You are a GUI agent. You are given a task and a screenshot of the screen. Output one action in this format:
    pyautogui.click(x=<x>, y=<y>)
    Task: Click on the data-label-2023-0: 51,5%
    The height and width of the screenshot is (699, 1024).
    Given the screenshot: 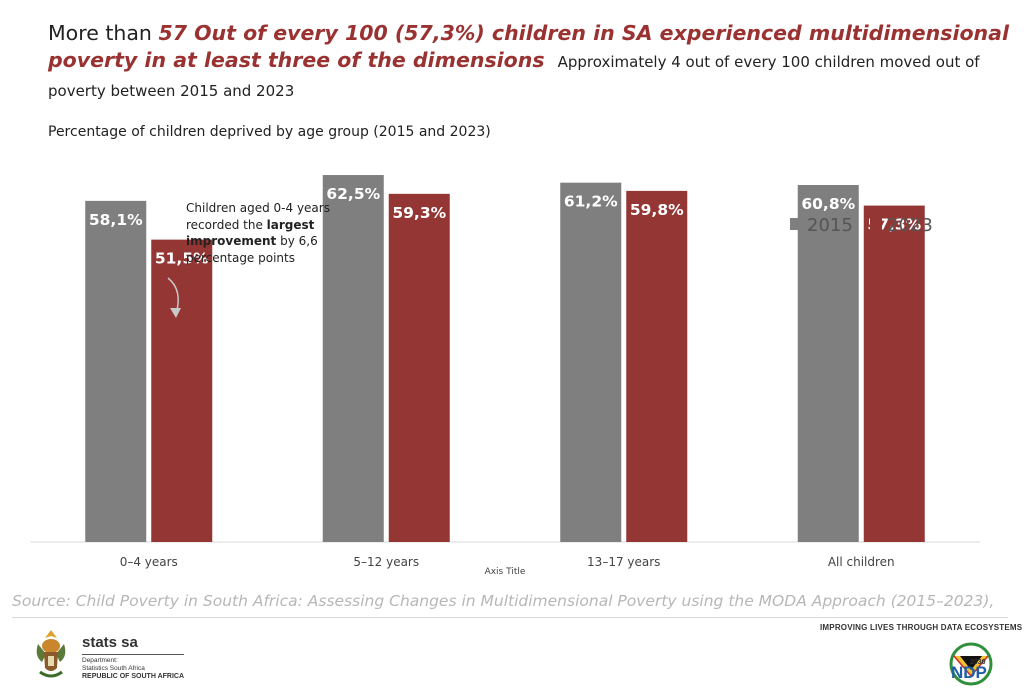 What is the action you would take?
    pyautogui.click(x=182, y=259)
    